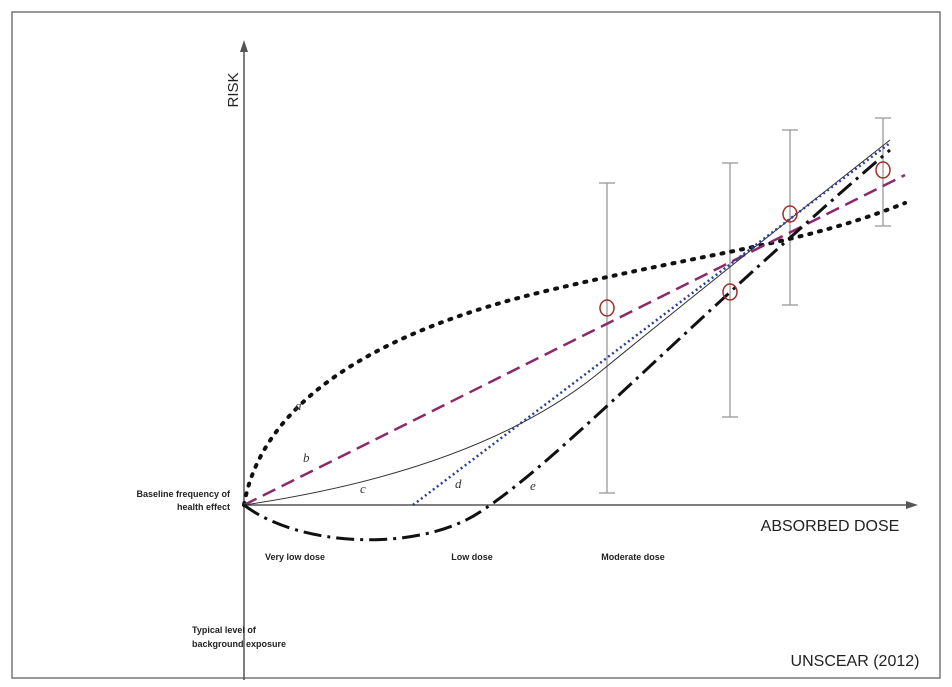 This screenshot has height=687, width=952. I want to click on y-axis-label: RISK, so click(233, 89).